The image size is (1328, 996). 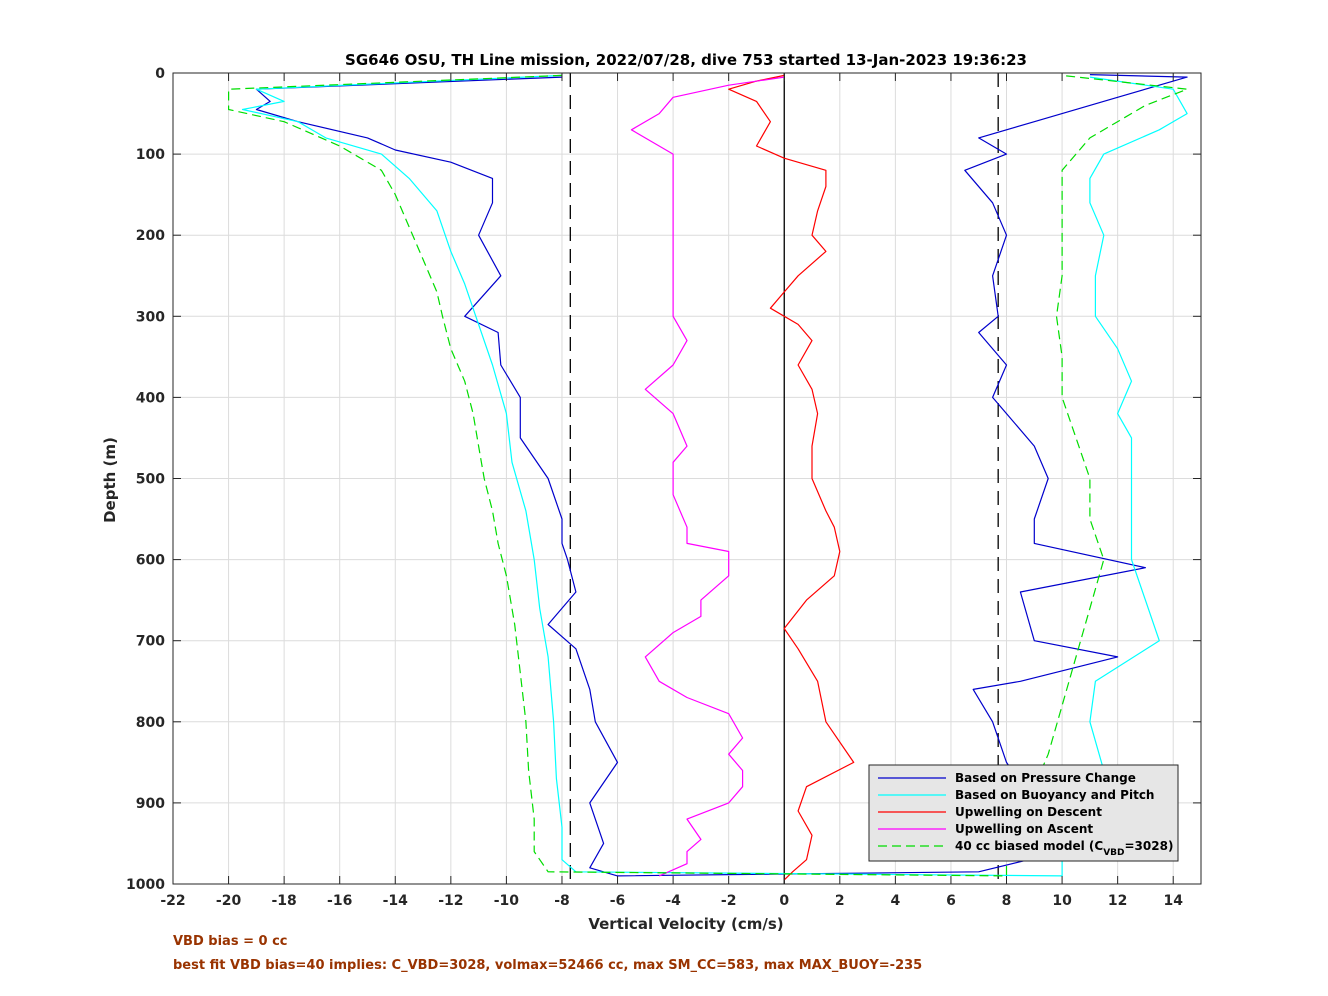 What do you see at coordinates (784, 901) in the screenshot?
I see `x-tick-label: 0` at bounding box center [784, 901].